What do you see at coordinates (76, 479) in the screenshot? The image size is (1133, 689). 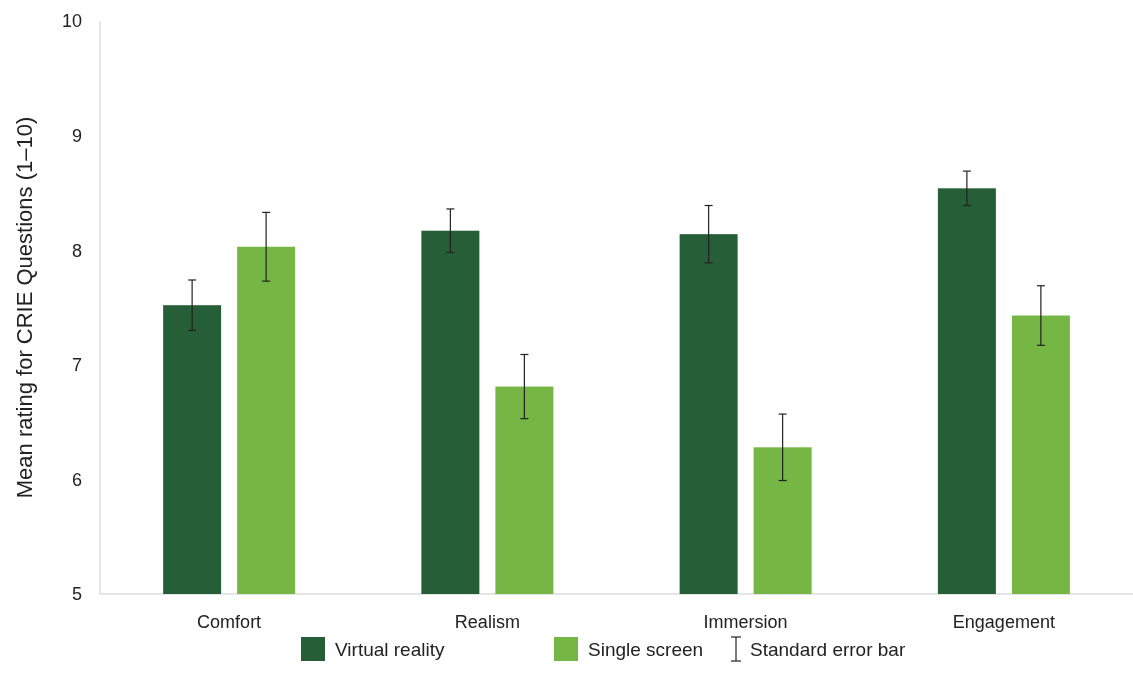 I see `y-tick-label: 6` at bounding box center [76, 479].